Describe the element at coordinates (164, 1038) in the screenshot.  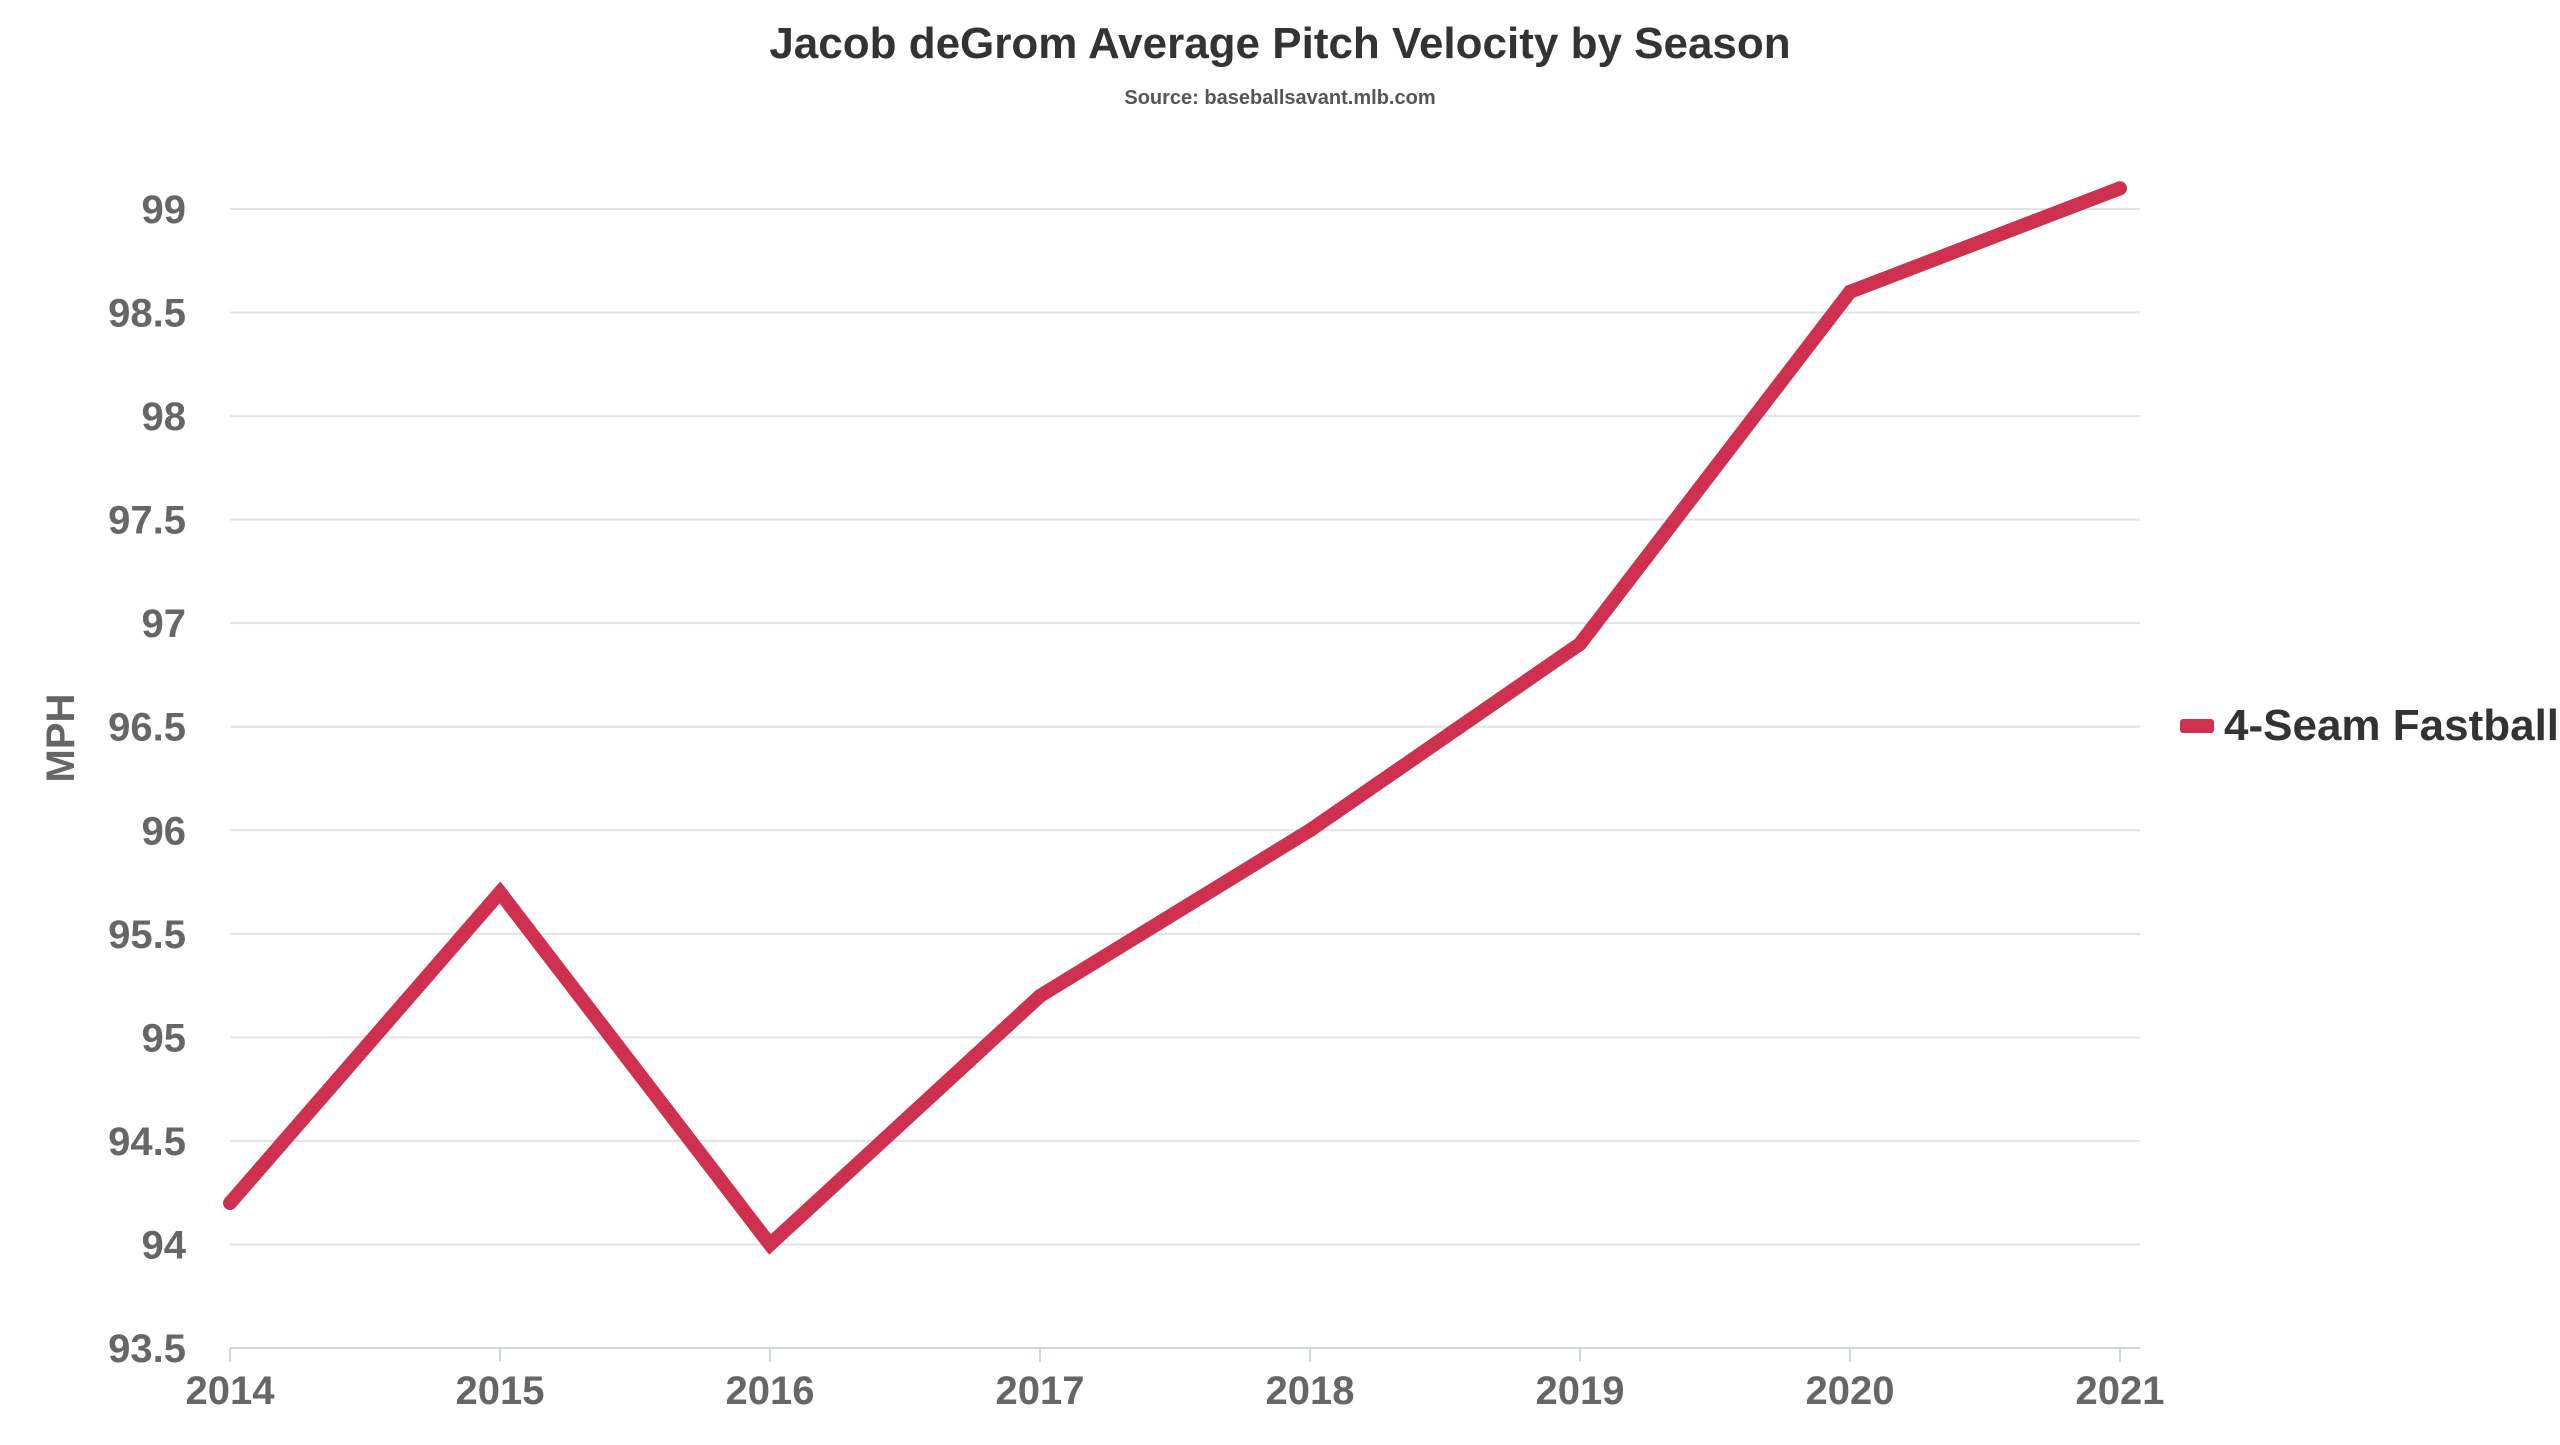
I see `y-tick-label: 95` at that location.